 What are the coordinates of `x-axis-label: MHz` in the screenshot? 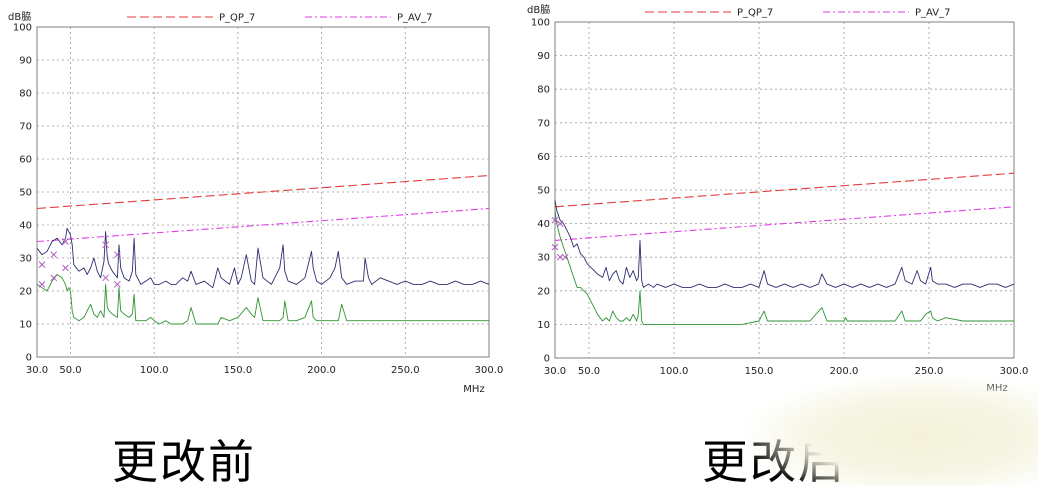 It's located at (473, 389).